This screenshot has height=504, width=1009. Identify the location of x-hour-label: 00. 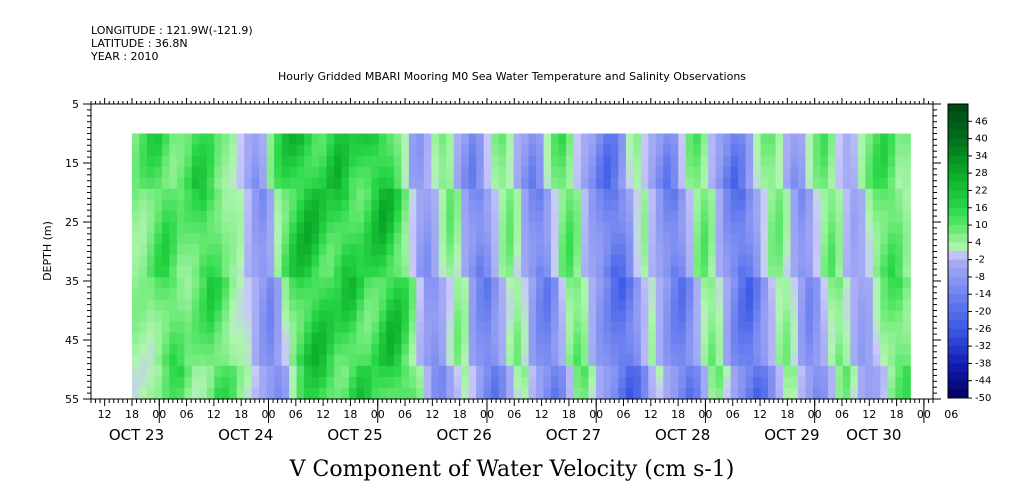
(596, 414).